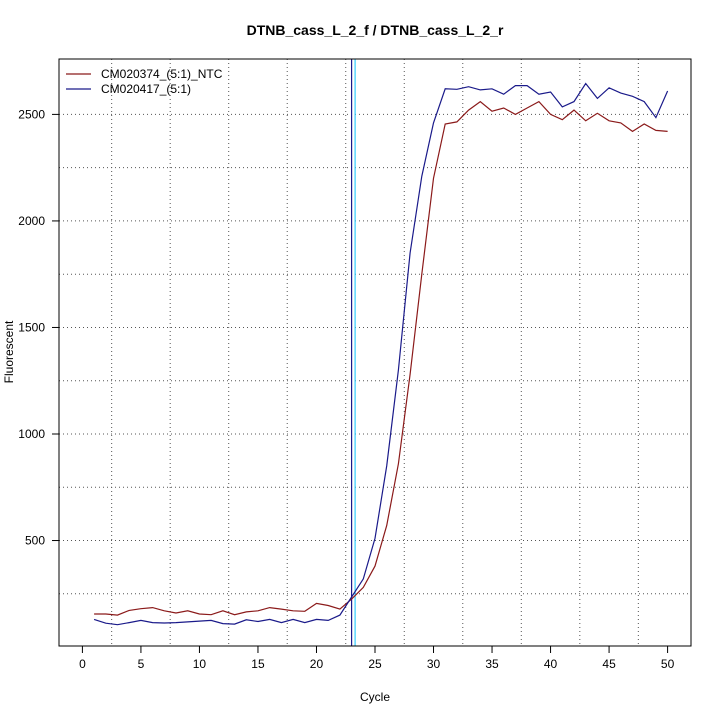 This screenshot has width=720, height=720. Describe the element at coordinates (258, 664) in the screenshot. I see `x-tick-label: 15` at that location.